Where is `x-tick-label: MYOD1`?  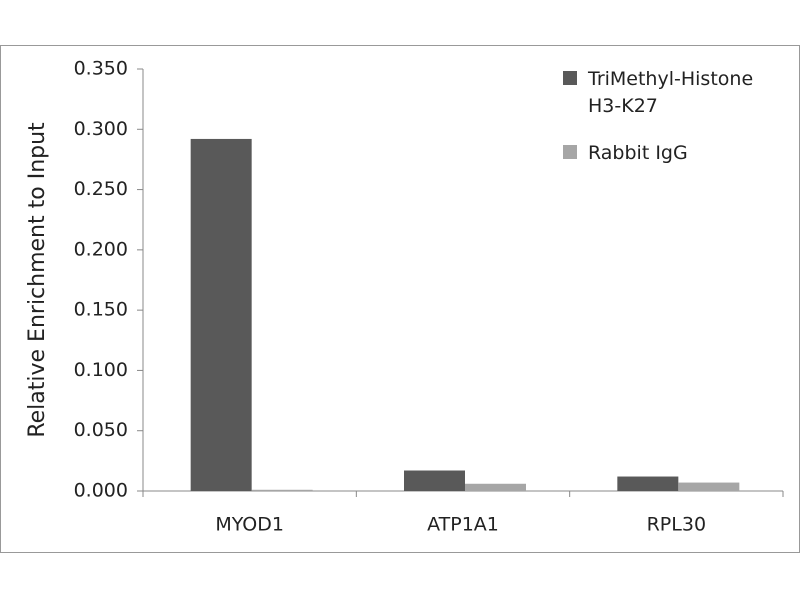
x-tick-label: MYOD1 is located at coordinates (249, 525).